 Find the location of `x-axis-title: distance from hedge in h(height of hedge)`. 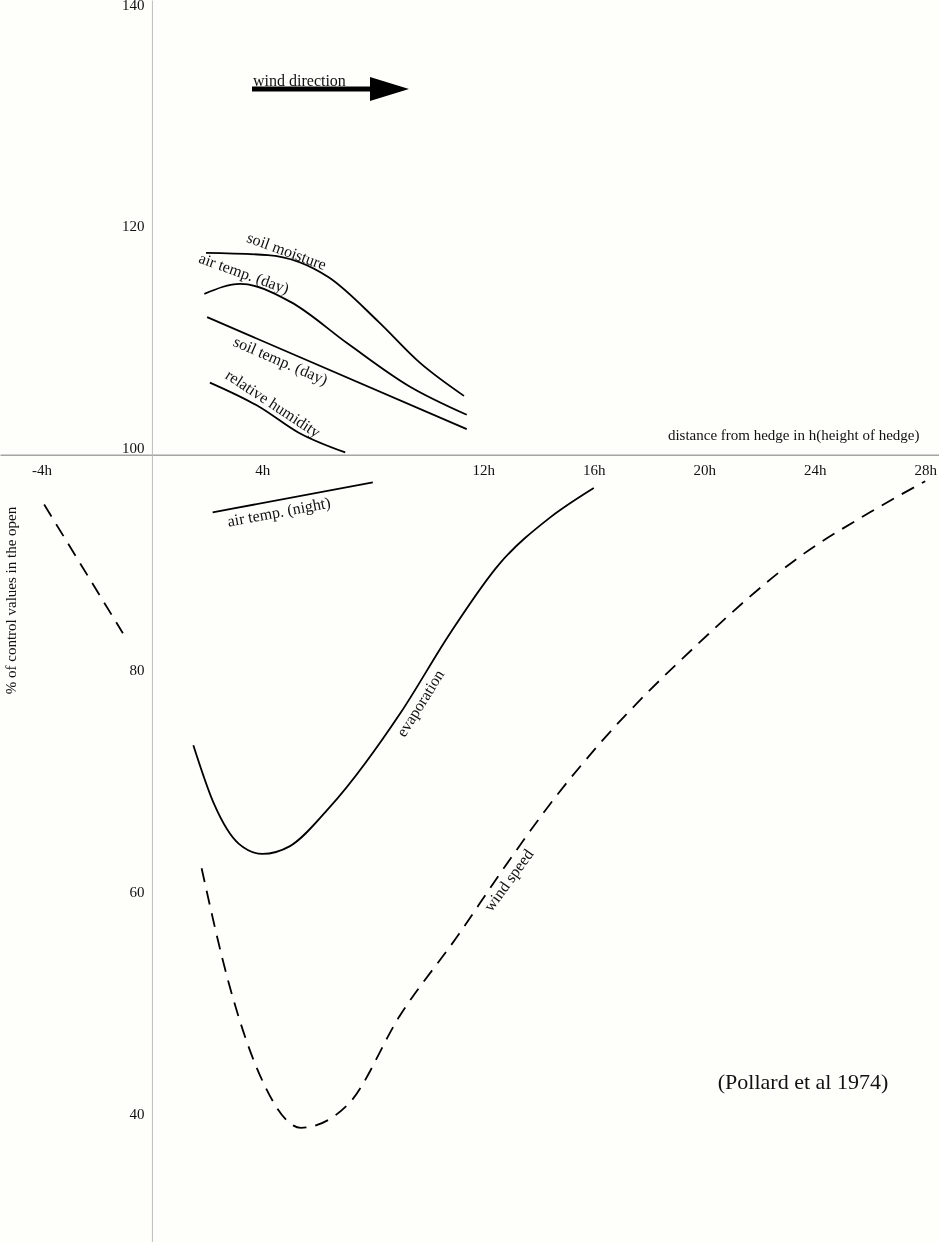

x-axis-title: distance from hedge in h(height of hedge) is located at coordinates (793, 436).